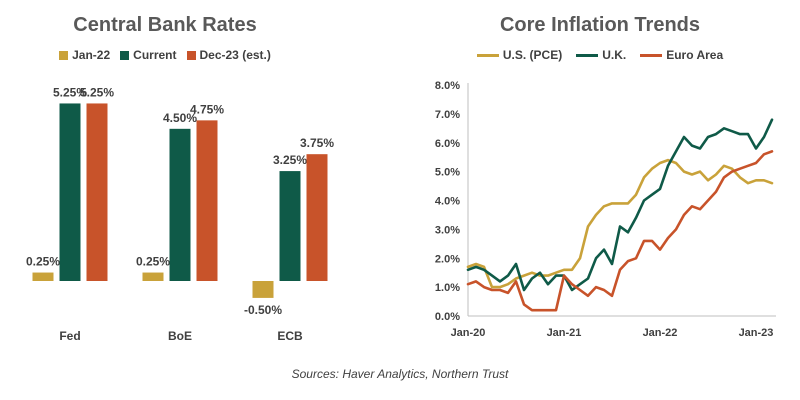 The width and height of the screenshot is (800, 400). Describe the element at coordinates (263, 310) in the screenshot. I see `data-label: -0.50%` at that location.